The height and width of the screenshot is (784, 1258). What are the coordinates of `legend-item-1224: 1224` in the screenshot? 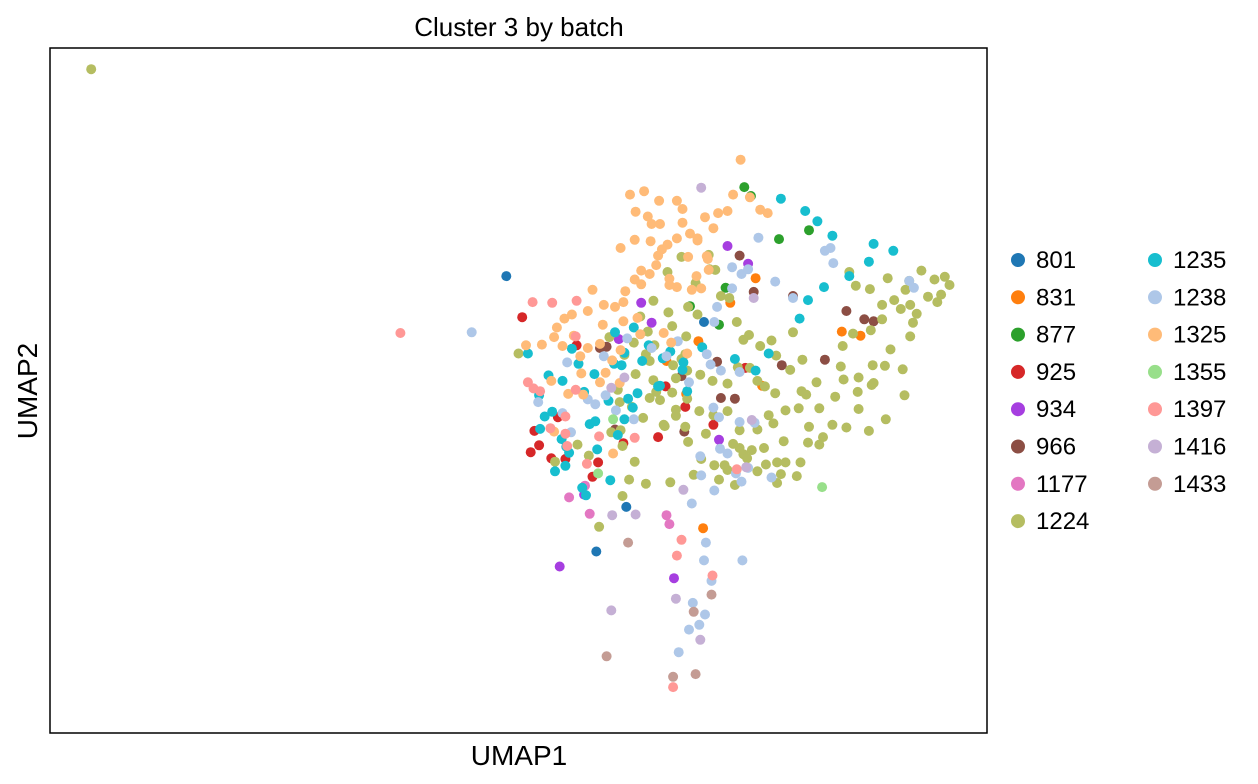 It's located at (1050, 521).